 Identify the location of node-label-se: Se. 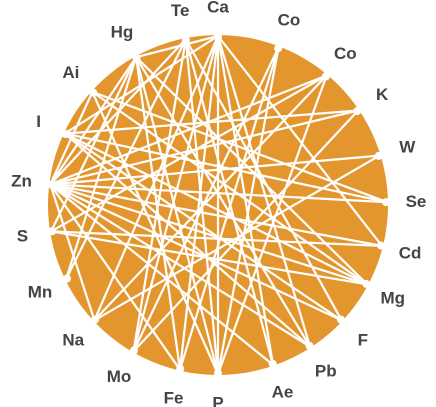
(416, 201).